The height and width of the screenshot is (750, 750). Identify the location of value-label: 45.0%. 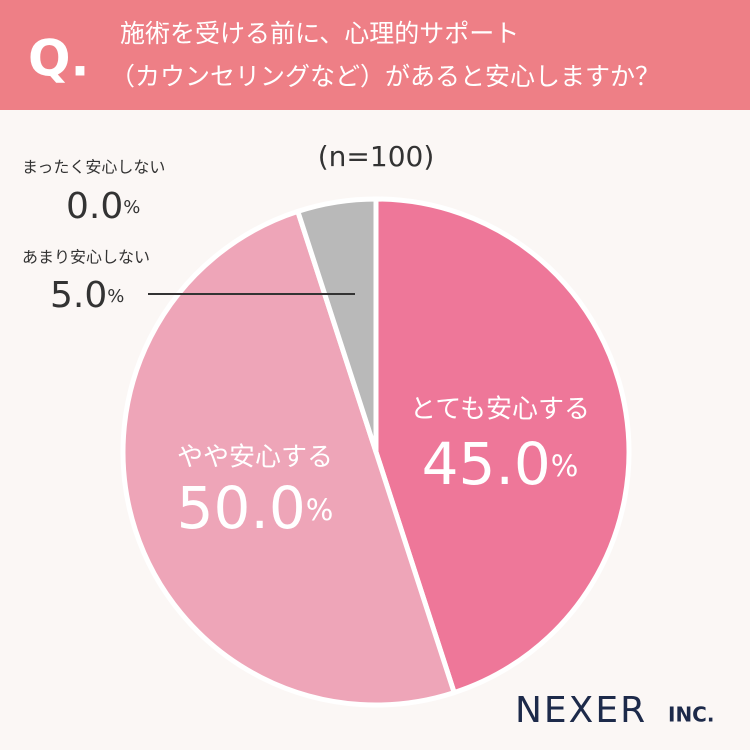
(500, 464).